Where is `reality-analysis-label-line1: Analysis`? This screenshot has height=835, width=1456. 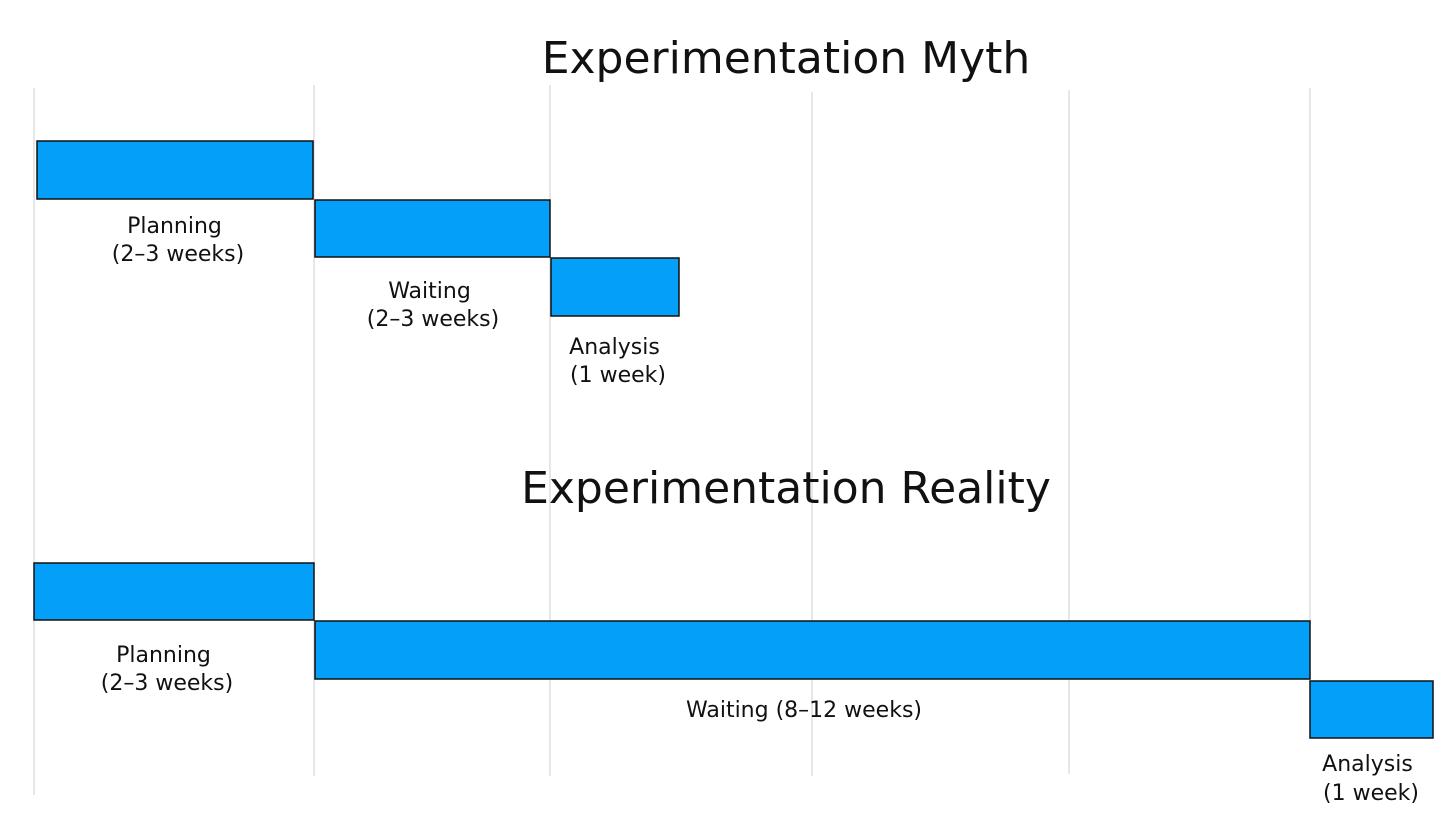
reality-analysis-label-line1: Analysis is located at coordinates (1367, 764).